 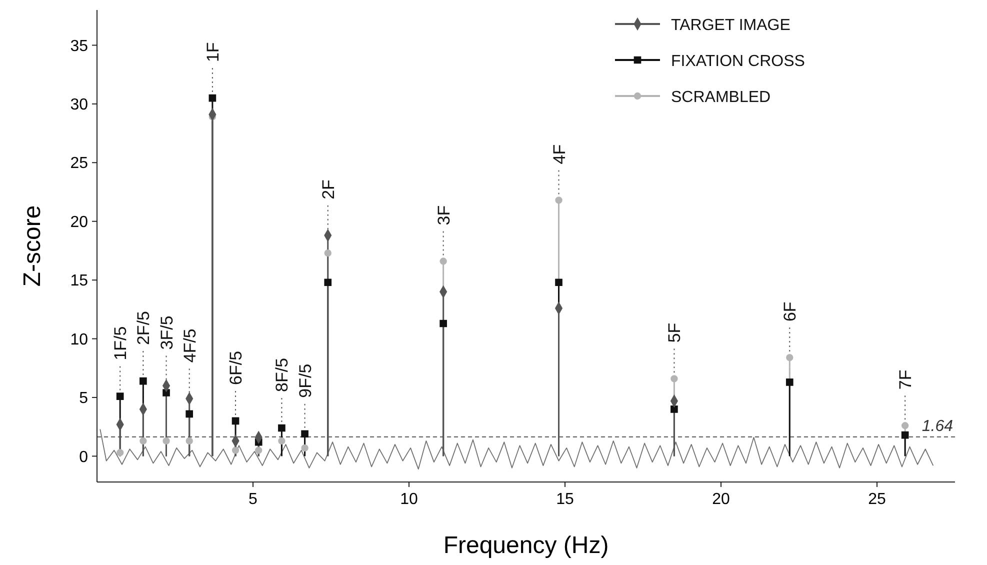 What do you see at coordinates (79, 46) in the screenshot?
I see `y-tick-label: 35` at bounding box center [79, 46].